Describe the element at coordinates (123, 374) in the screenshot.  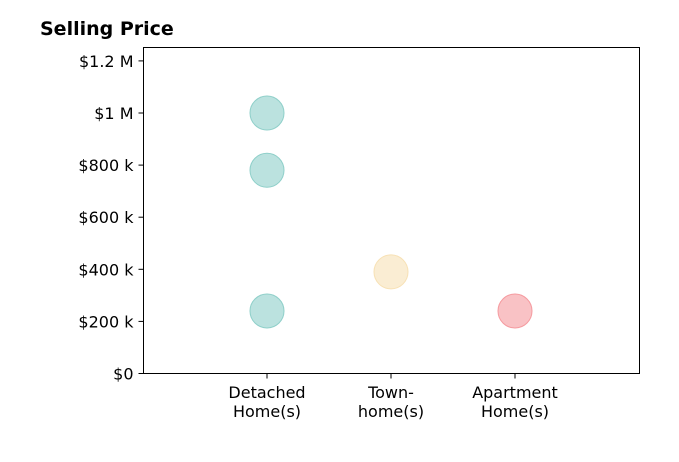
I see `y-tick-label: $0` at that location.